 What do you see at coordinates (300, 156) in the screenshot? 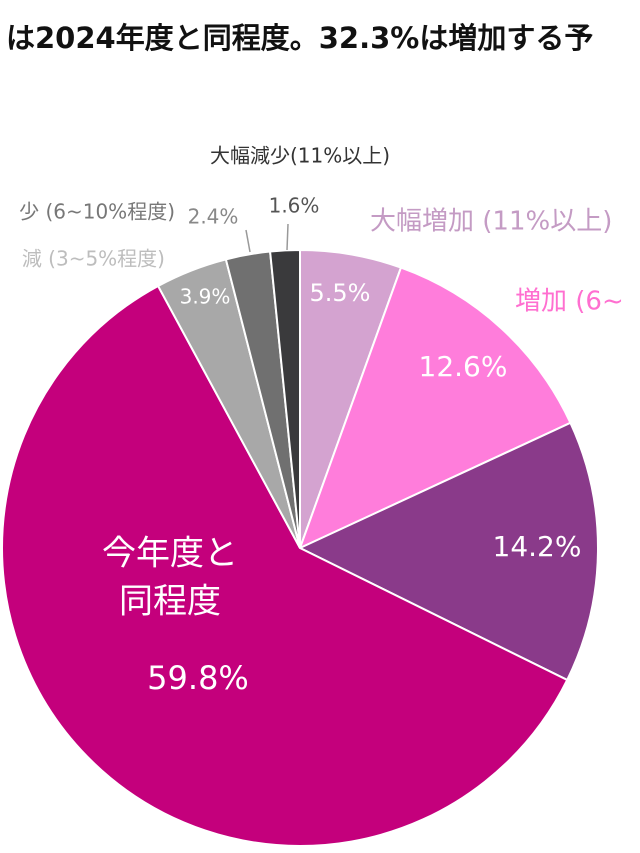
I see `category-label: 大幅減少(11%以上)` at bounding box center [300, 156].